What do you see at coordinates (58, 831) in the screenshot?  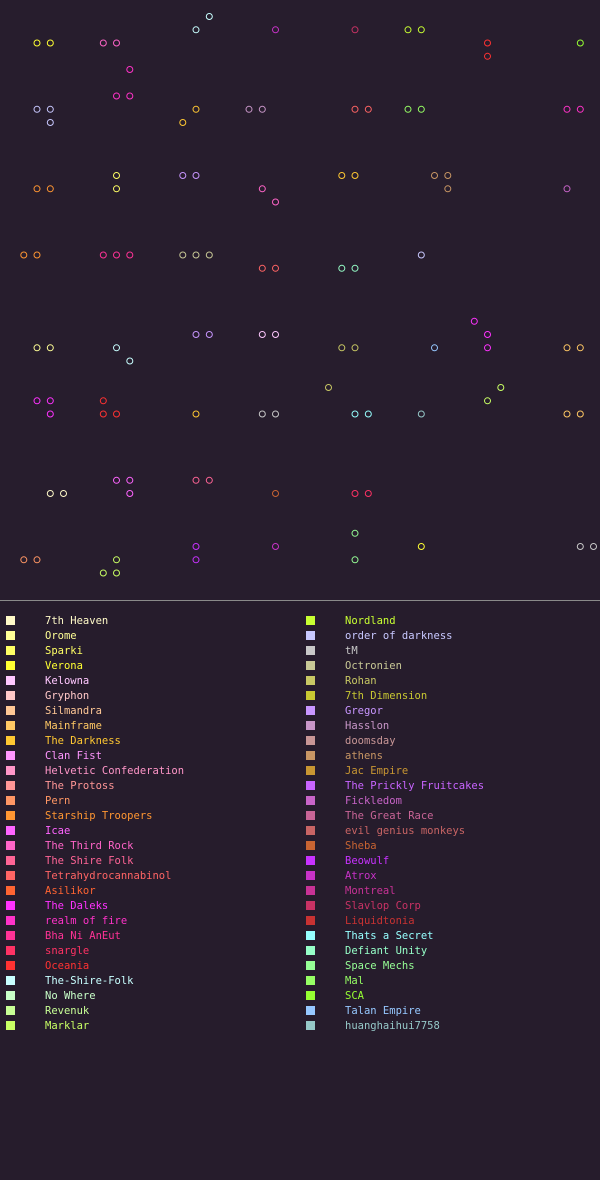 I see `legend-label: Icae` at bounding box center [58, 831].